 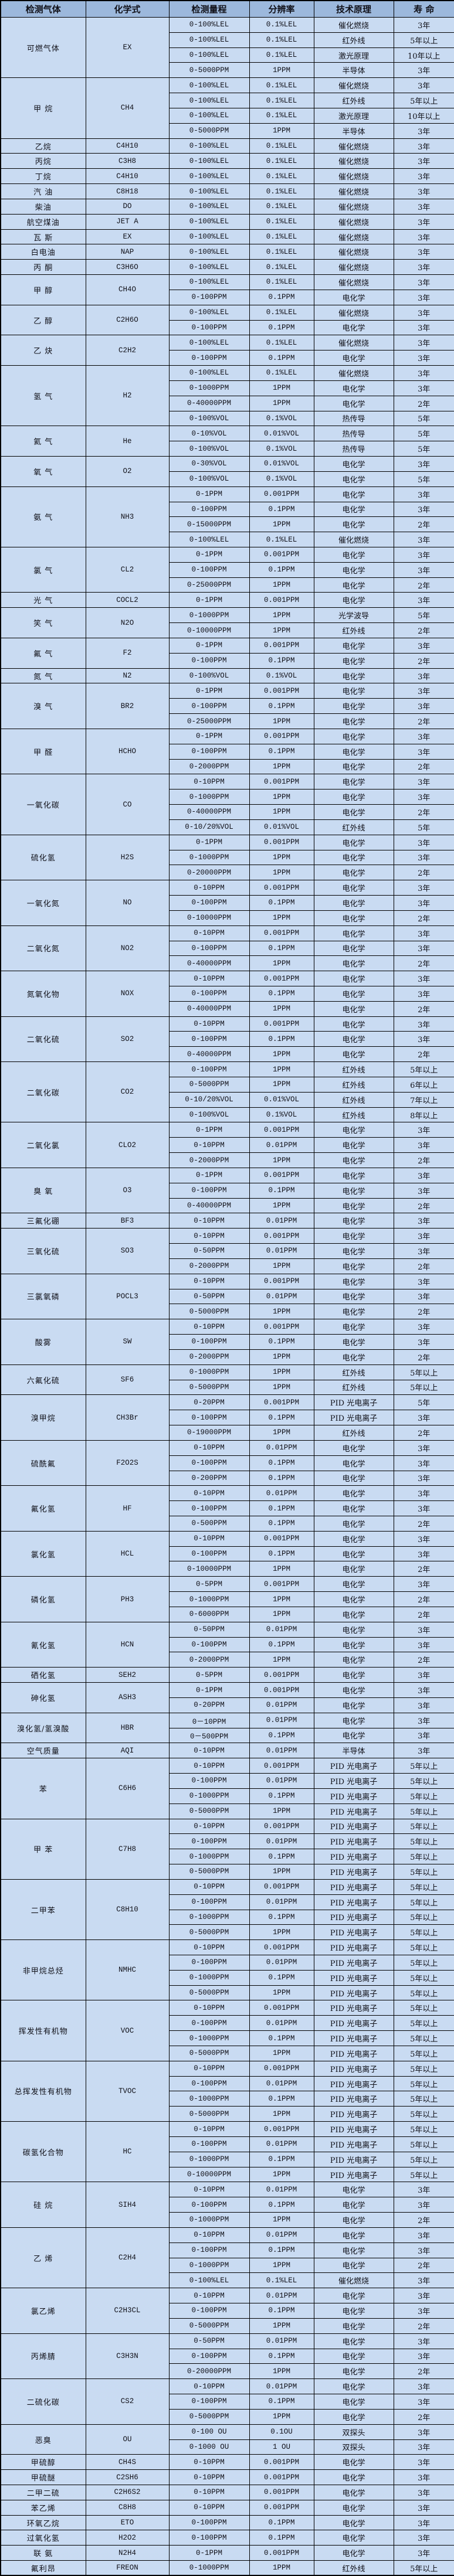 I want to click on range-cell: 0-40000PPM, so click(x=209, y=963).